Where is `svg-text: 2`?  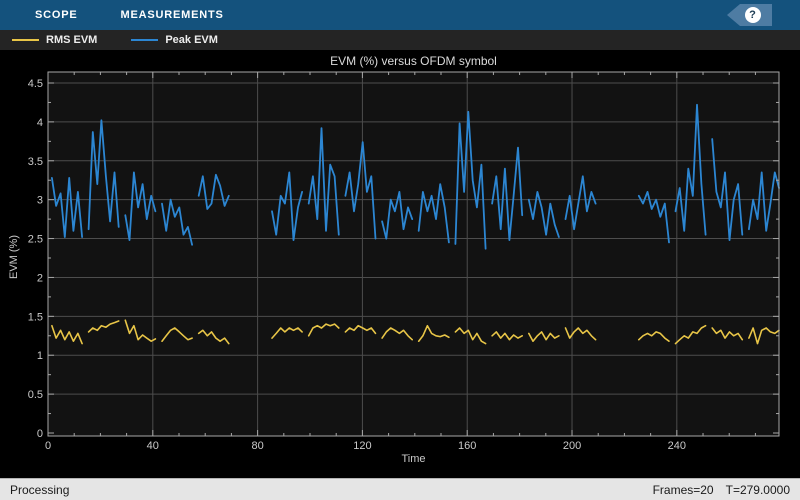 svg-text: 2 is located at coordinates (40, 278).